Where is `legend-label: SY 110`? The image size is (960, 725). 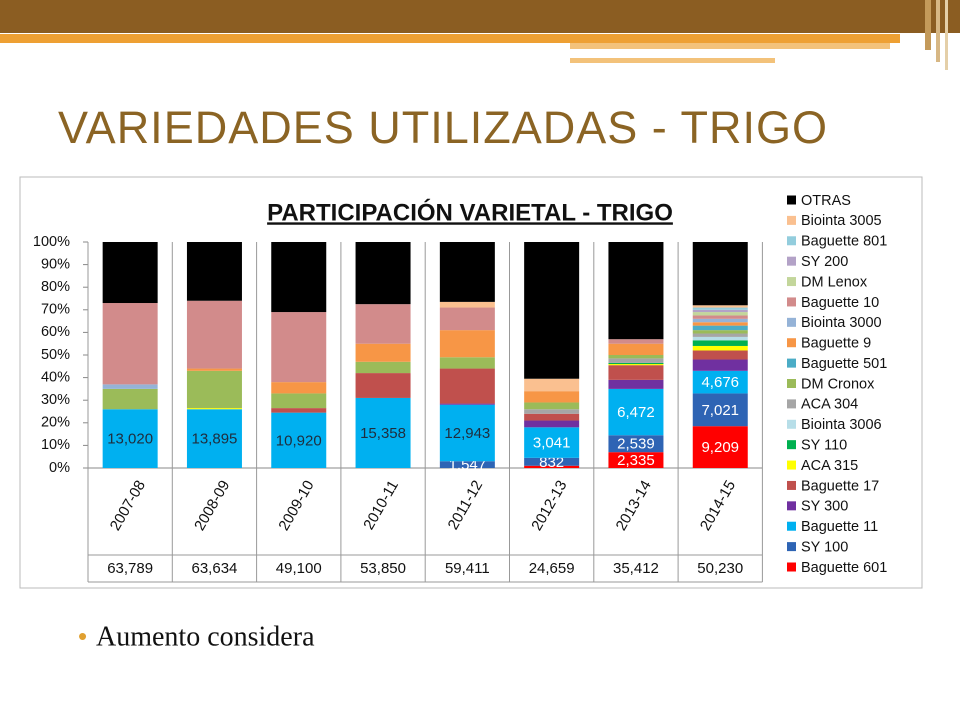
legend-label: SY 110 is located at coordinates (824, 445).